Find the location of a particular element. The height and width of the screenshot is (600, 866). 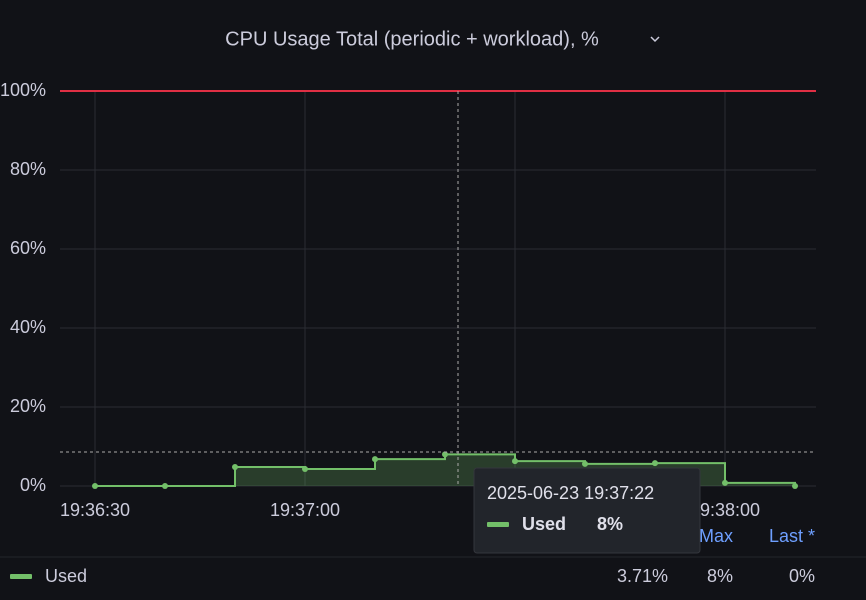

legend-swatch is located at coordinates (21, 576).